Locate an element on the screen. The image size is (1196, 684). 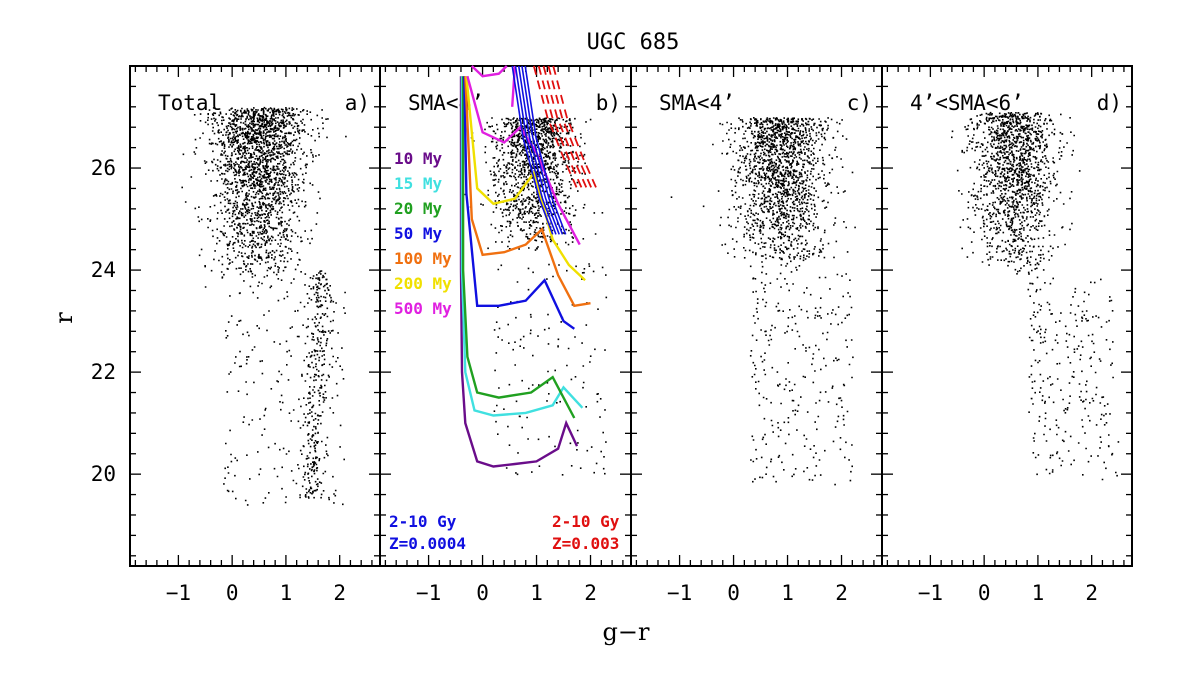
legend-entry: 15 My is located at coordinates (418, 183).